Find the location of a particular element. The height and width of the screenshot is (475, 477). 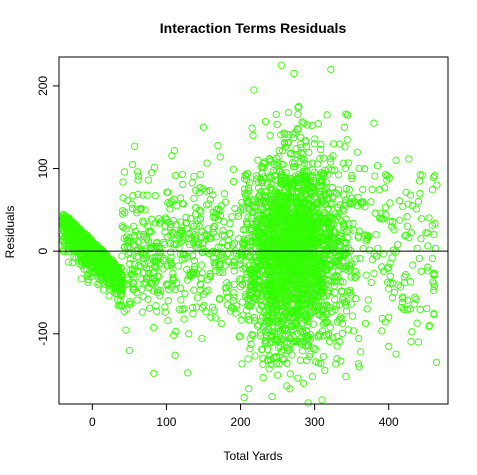

chart-title: Interaction Terms Residuals is located at coordinates (253, 28).